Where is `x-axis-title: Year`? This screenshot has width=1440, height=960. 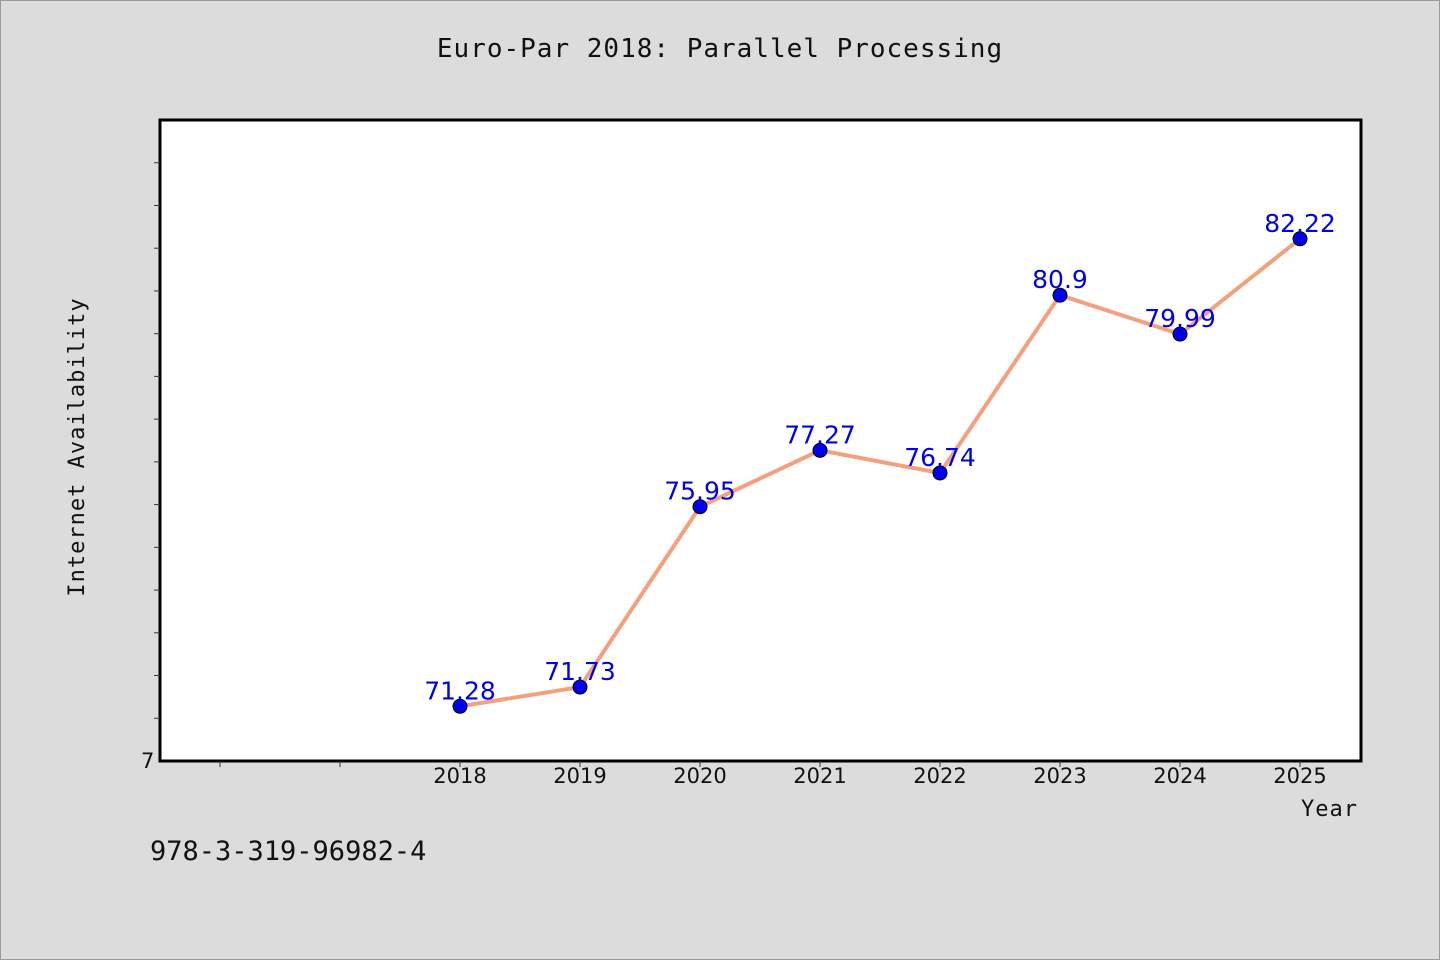
x-axis-title: Year is located at coordinates (1329, 809).